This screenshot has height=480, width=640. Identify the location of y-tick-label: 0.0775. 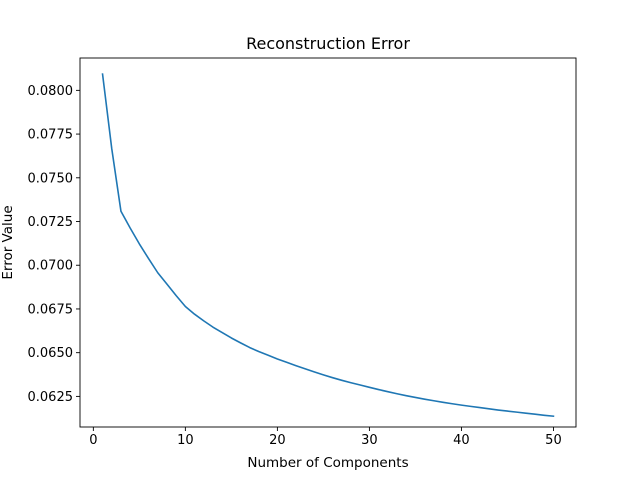
(51, 135).